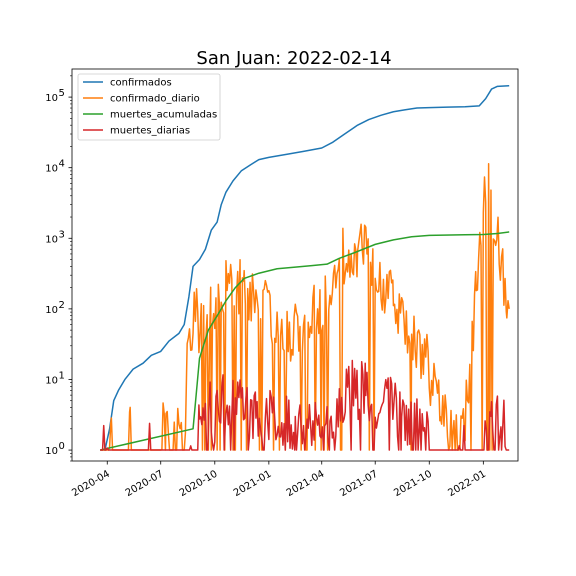 The height and width of the screenshot is (576, 576). Describe the element at coordinates (163, 115) in the screenshot. I see `legend-label-muertes_acumuladas: muertes_acumuladas` at that location.